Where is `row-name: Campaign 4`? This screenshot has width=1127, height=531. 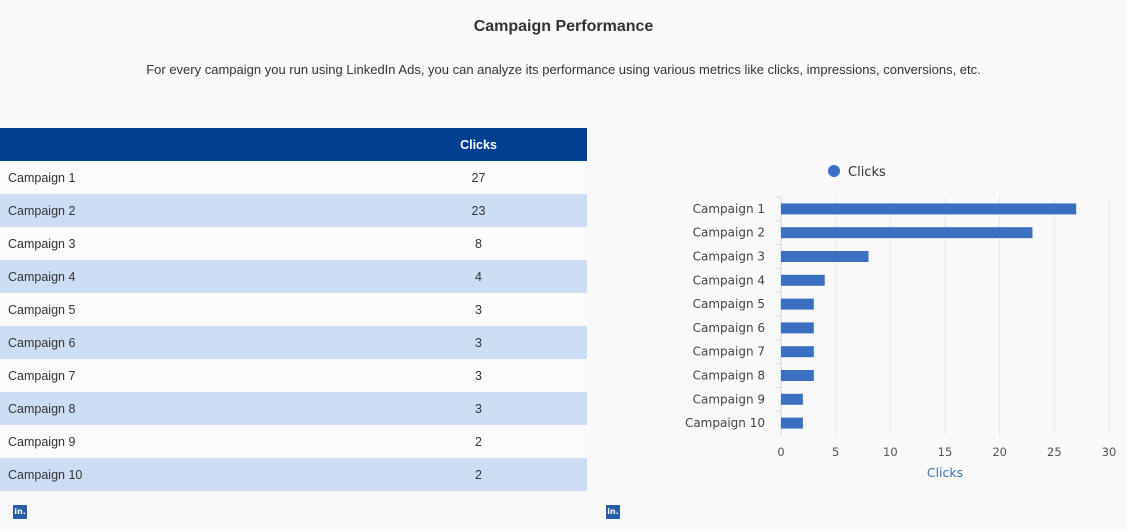 row-name: Campaign 4 is located at coordinates (185, 276).